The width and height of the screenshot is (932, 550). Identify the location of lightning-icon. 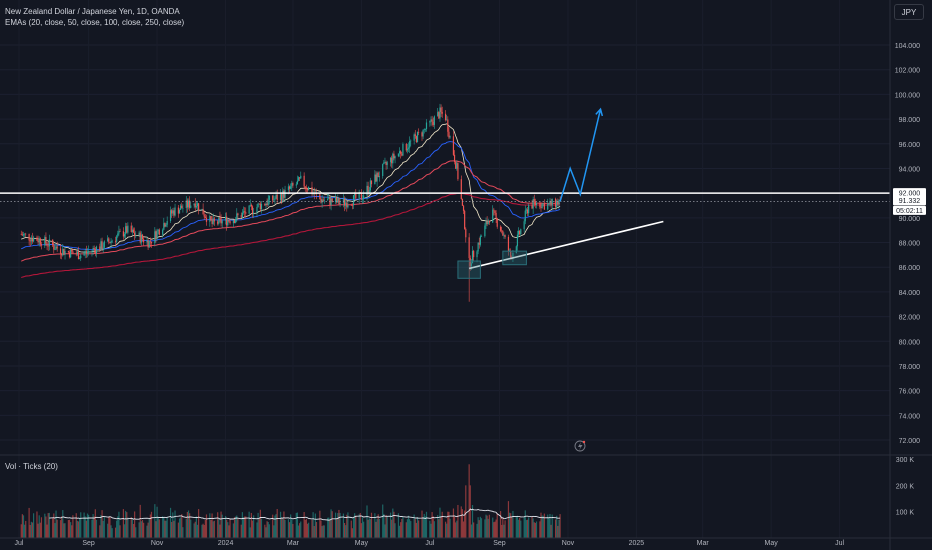
(580, 446).